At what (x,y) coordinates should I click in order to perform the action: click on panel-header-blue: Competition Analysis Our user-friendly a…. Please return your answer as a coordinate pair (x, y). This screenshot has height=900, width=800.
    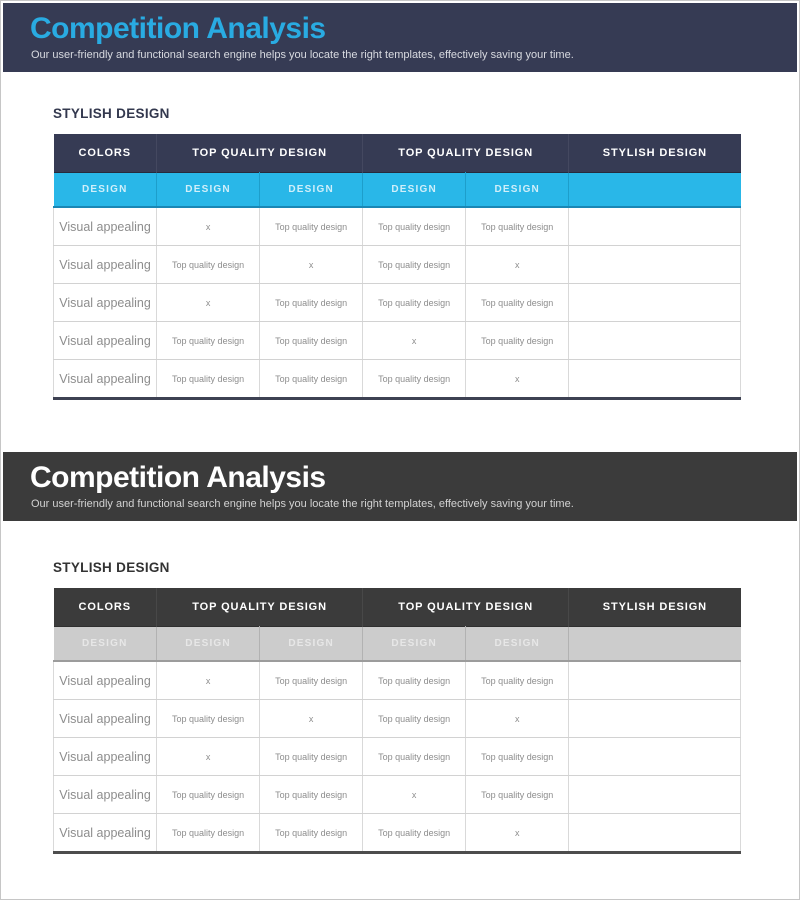
    Looking at the image, I should click on (400, 37).